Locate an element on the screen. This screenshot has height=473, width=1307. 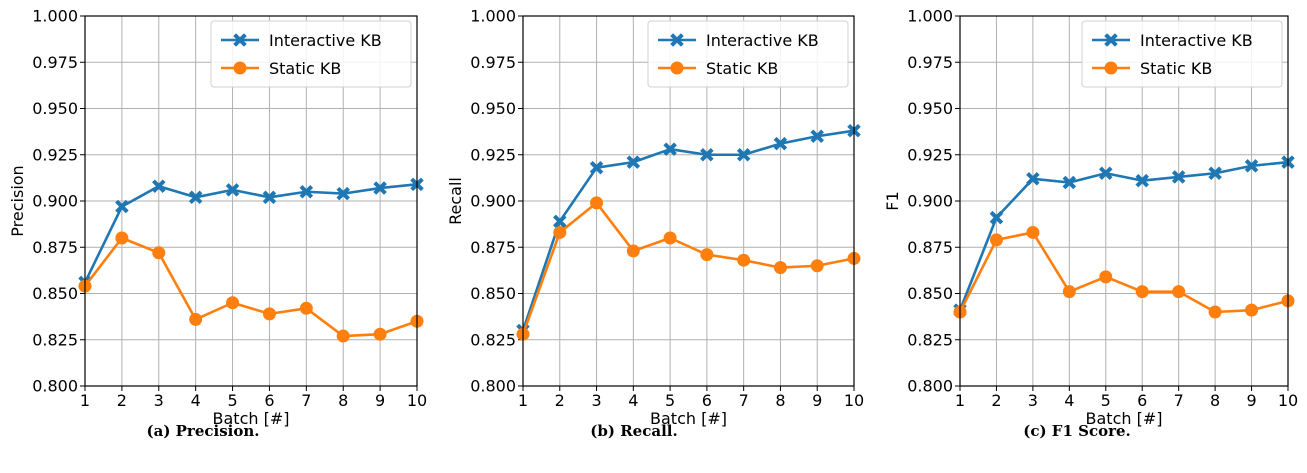
y-axis-label: F1 is located at coordinates (892, 200).